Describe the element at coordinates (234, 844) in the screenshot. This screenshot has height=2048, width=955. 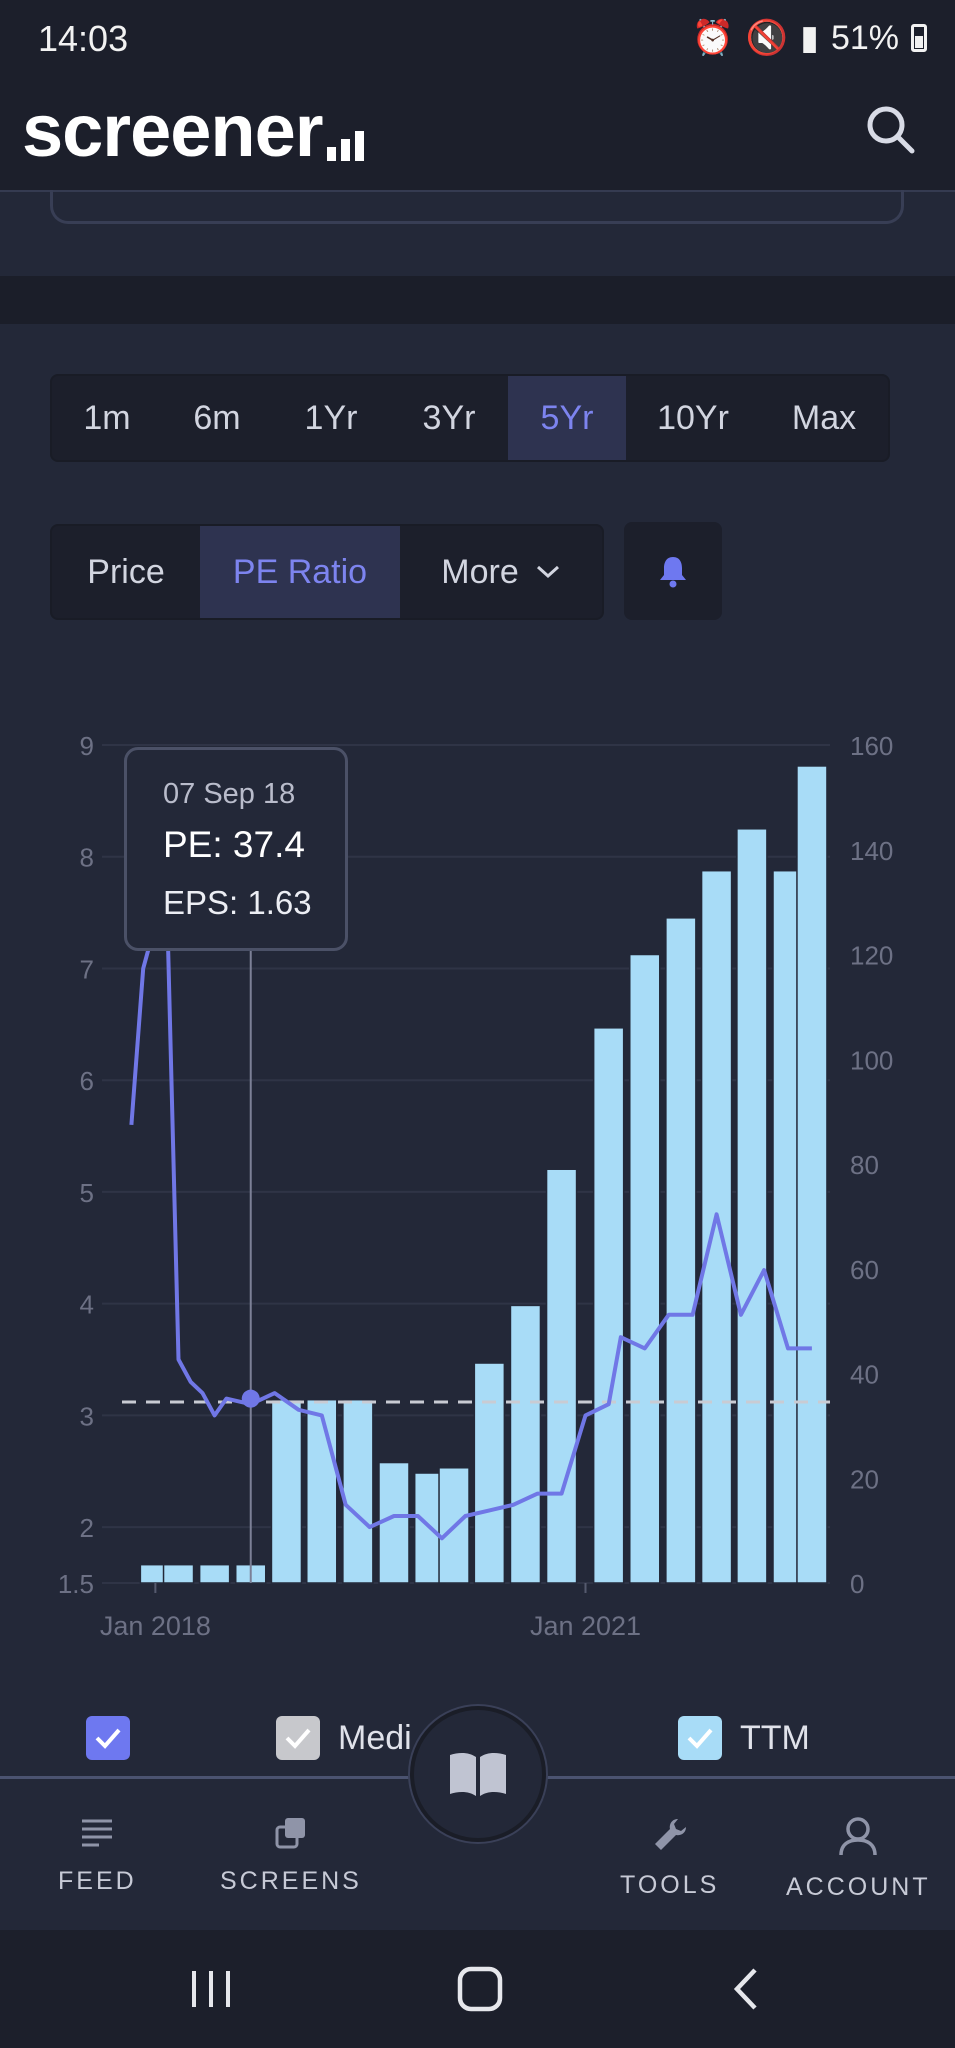
I see `tooltip-pe: PE: 37.4` at that location.